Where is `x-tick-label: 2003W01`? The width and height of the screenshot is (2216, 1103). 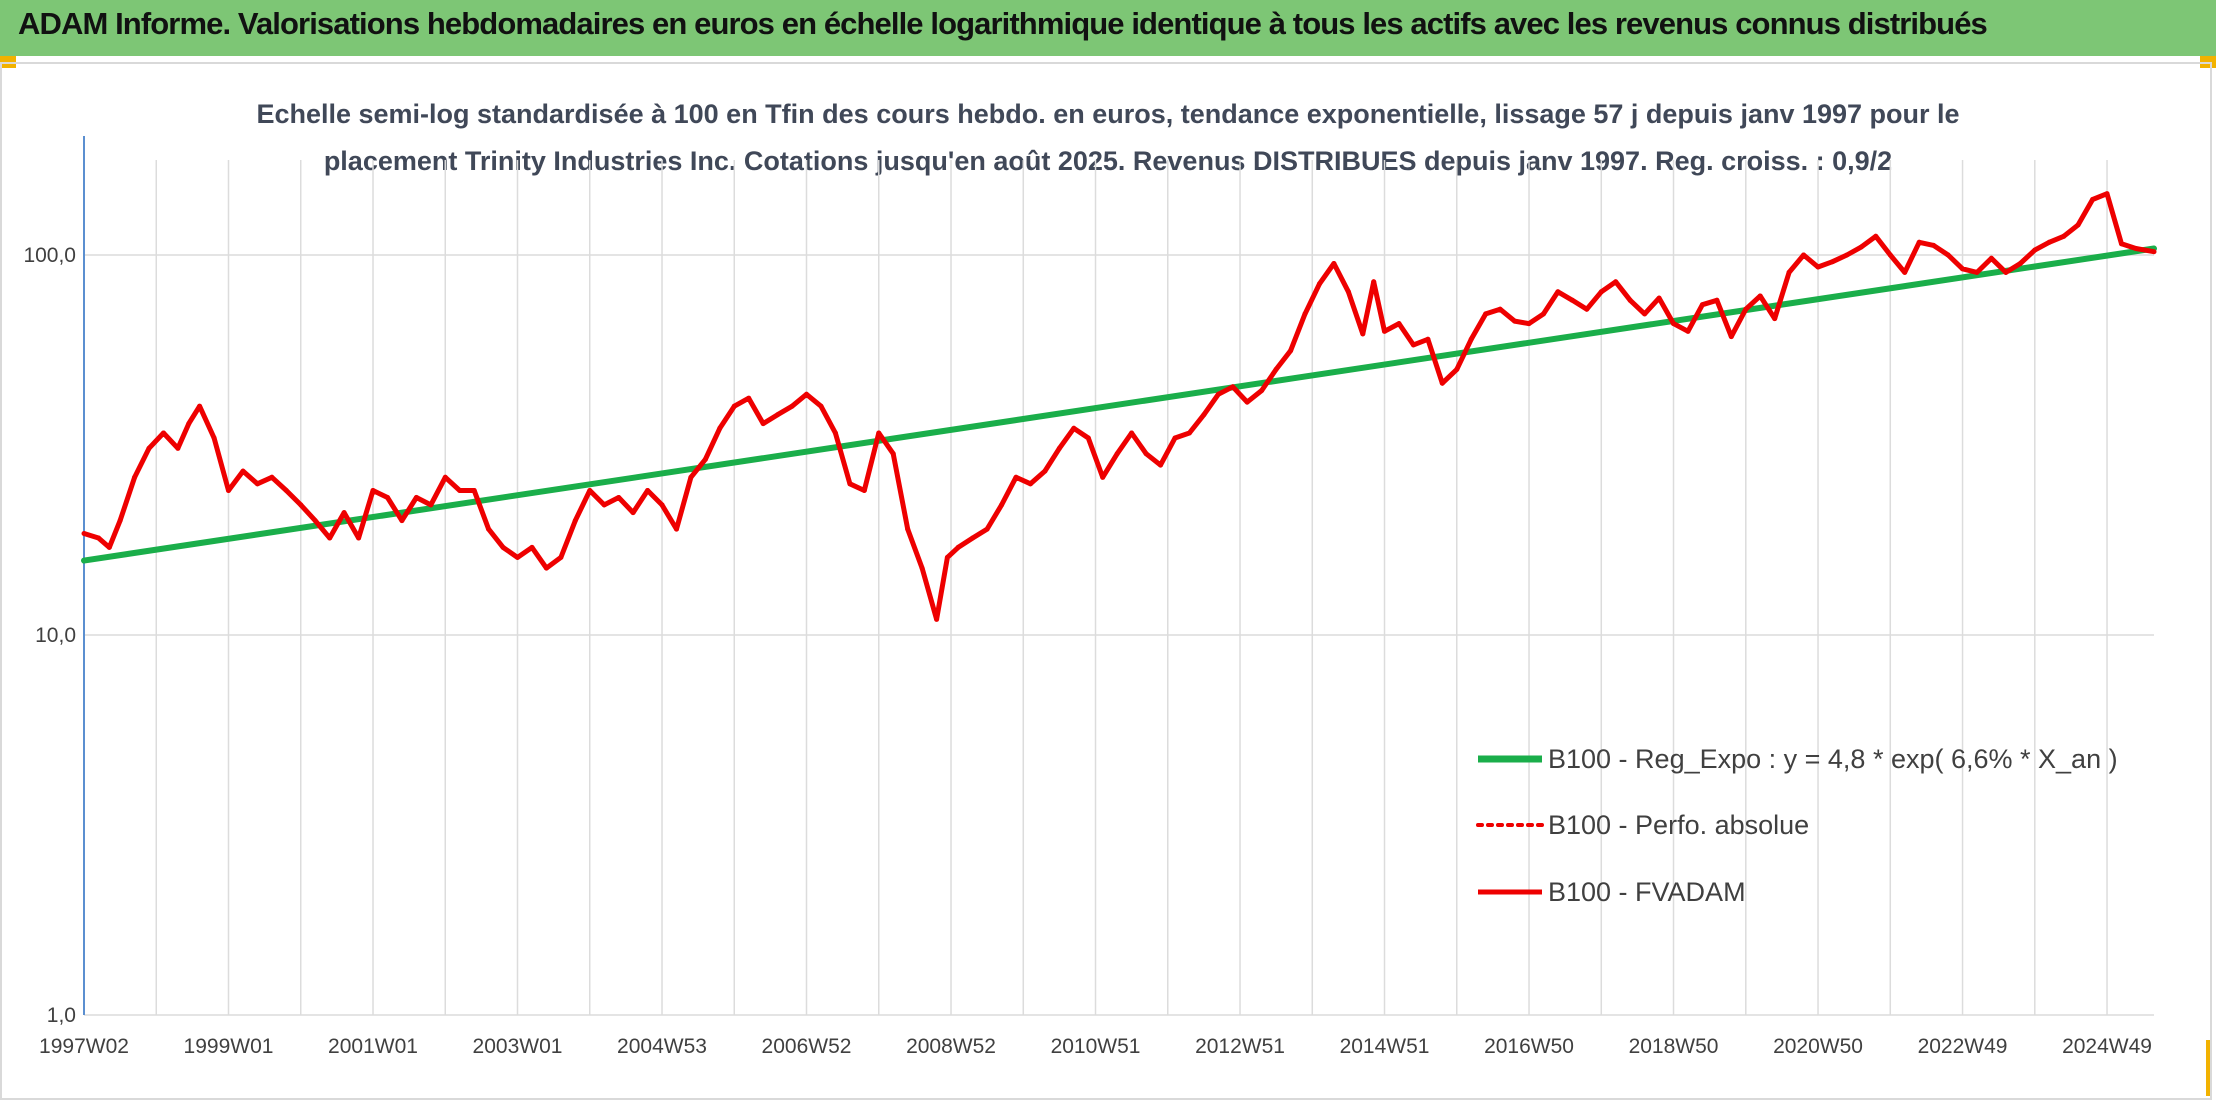 x-tick-label: 2003W01 is located at coordinates (518, 1046).